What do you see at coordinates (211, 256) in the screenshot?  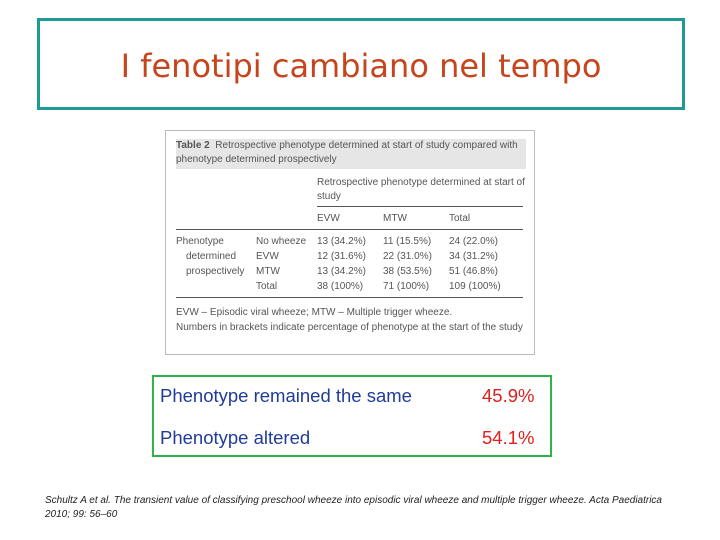 I see `row-header: determined` at bounding box center [211, 256].